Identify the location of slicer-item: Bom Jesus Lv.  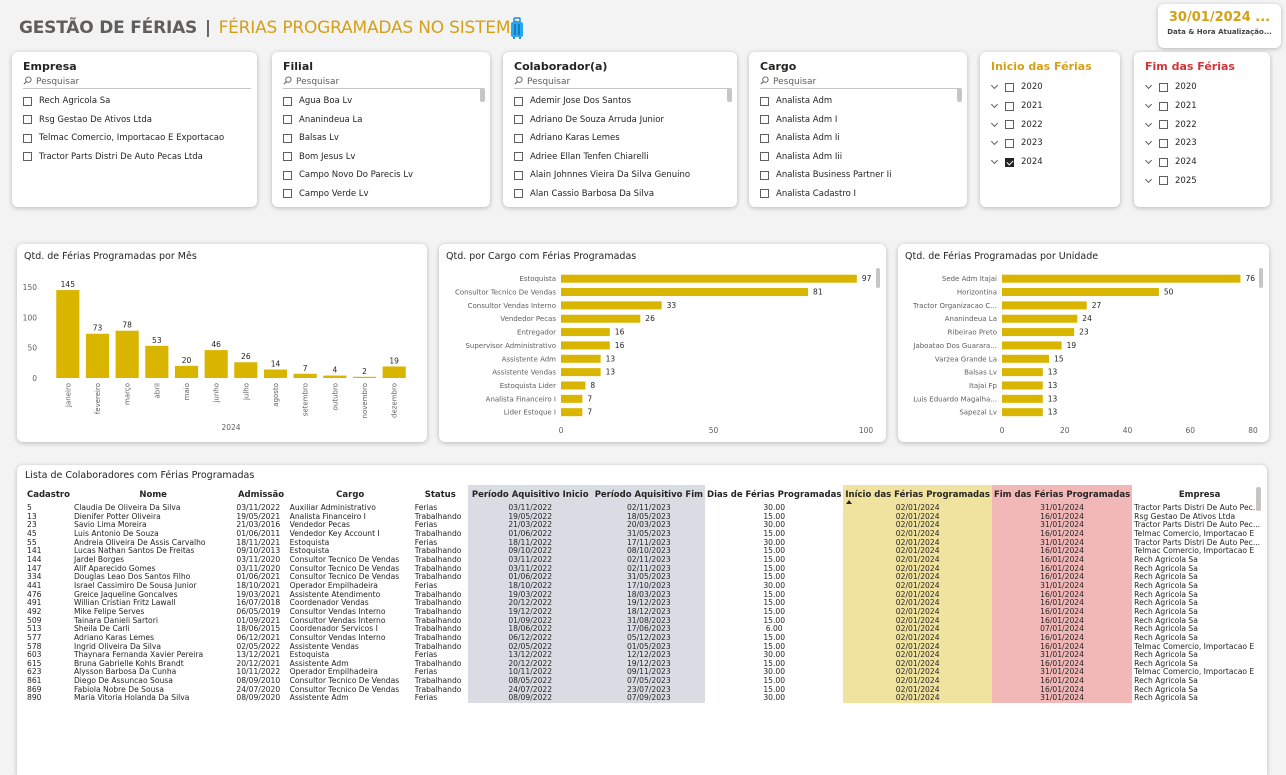
(381, 157).